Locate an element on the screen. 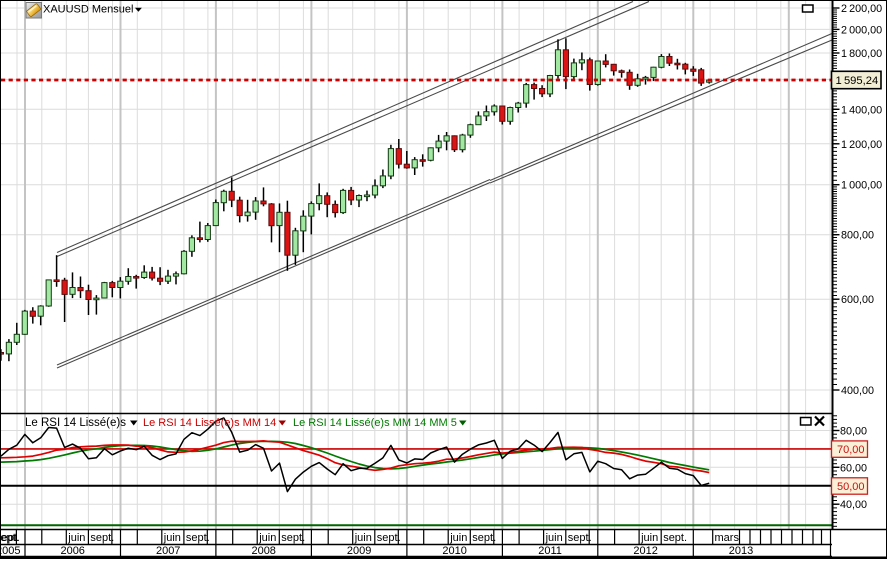 Image resolution: width=887 pixels, height=564 pixels. svg-text: Le RSI 14 Lissé(e)s MM 14 is located at coordinates (209, 423).